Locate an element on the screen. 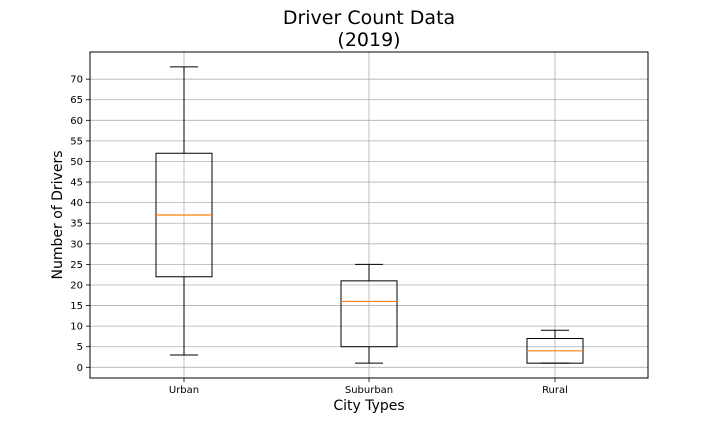 Image resolution: width=720 pixels, height=432 pixels. box-suburban is located at coordinates (369, 313).